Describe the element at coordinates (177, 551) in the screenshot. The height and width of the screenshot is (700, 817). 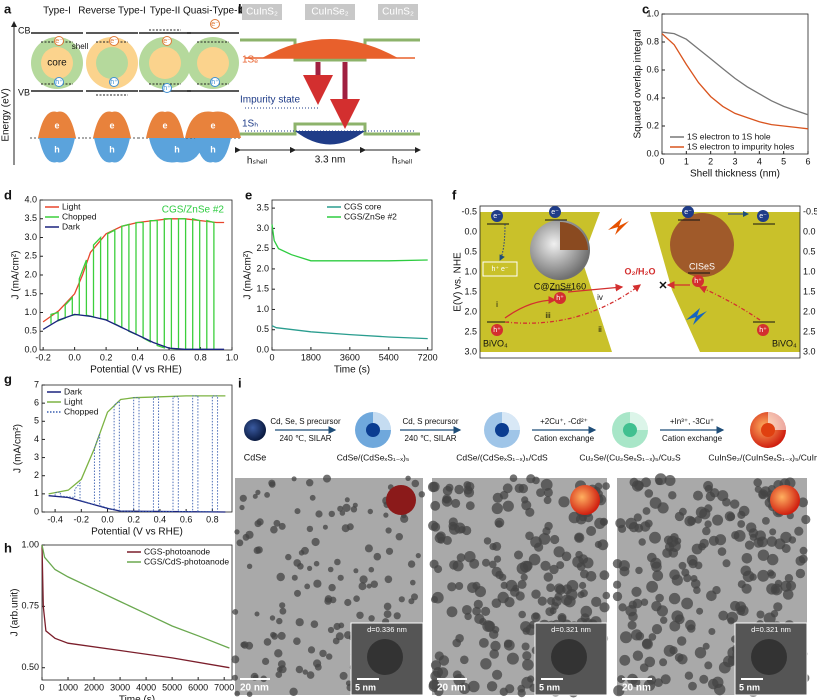
I see `legend-label: CGS-photoanode` at that location.